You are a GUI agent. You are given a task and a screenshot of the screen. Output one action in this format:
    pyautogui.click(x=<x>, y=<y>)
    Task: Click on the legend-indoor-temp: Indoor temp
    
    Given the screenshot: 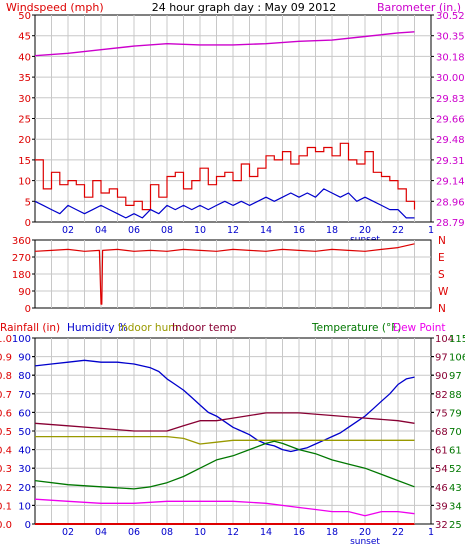 What is the action you would take?
    pyautogui.click(x=204, y=328)
    